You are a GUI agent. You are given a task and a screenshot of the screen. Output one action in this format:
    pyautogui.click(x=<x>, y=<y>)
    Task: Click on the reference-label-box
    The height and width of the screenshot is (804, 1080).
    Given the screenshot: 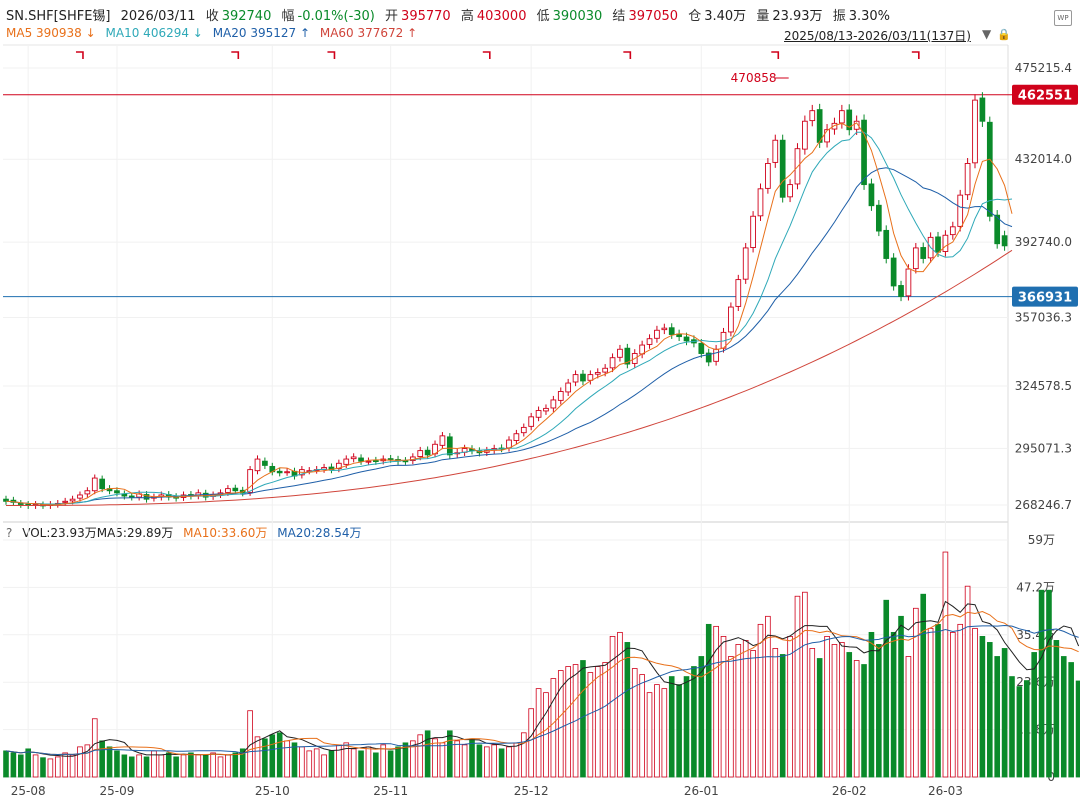 What is the action you would take?
    pyautogui.click(x=1045, y=296)
    